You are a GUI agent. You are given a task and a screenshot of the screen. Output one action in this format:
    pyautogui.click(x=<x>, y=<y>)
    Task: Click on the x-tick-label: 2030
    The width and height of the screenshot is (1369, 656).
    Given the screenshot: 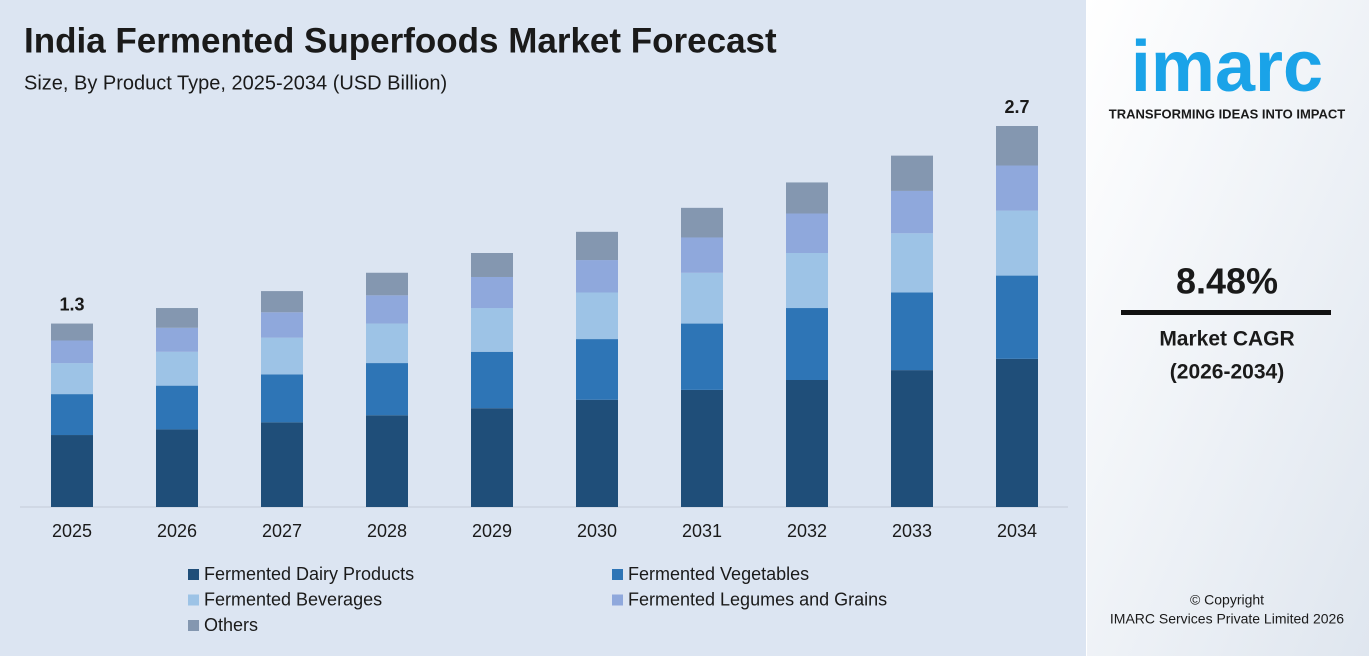 What is the action you would take?
    pyautogui.click(x=597, y=531)
    